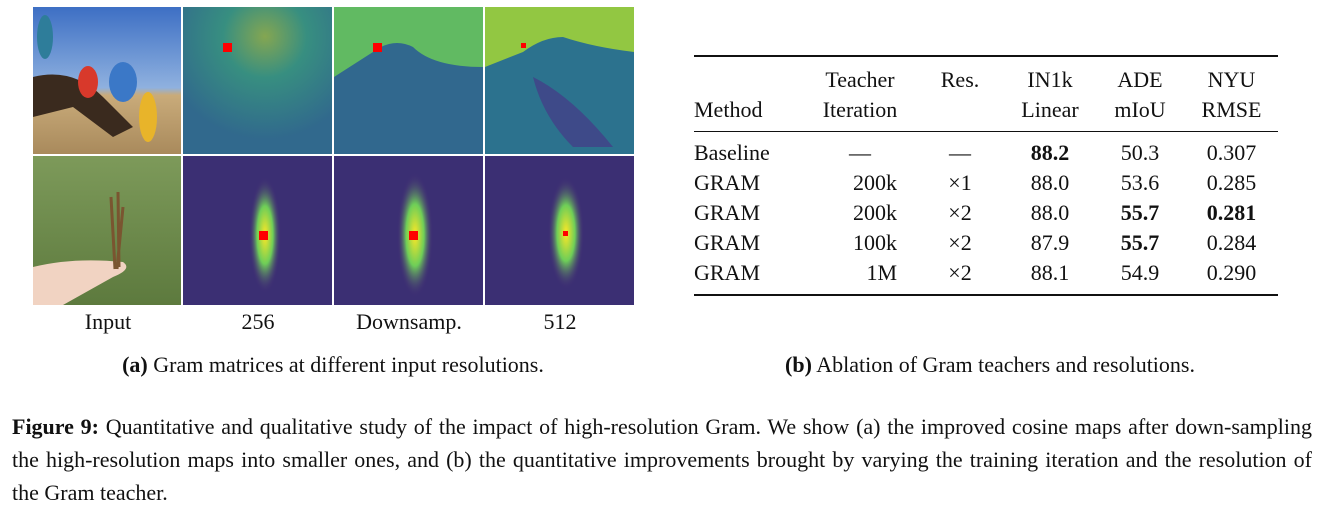 The width and height of the screenshot is (1322, 515). Describe the element at coordinates (881, 272) in the screenshot. I see `cell: 1M` at that location.